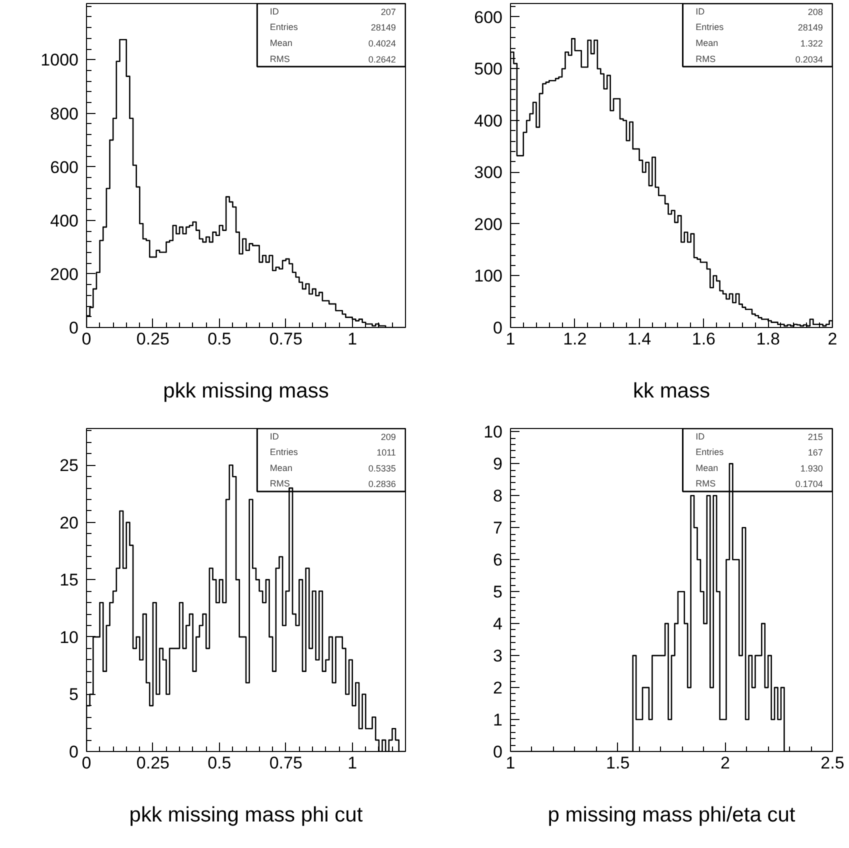 The height and width of the screenshot is (848, 849). What do you see at coordinates (246, 391) in the screenshot?
I see `x-axis-title: pkk missing mass` at bounding box center [246, 391].